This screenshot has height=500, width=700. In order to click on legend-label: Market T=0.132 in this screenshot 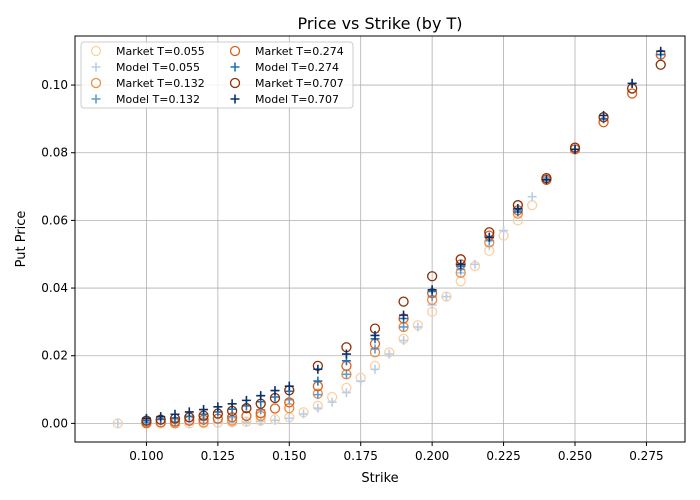, I will do `click(160, 83)`.